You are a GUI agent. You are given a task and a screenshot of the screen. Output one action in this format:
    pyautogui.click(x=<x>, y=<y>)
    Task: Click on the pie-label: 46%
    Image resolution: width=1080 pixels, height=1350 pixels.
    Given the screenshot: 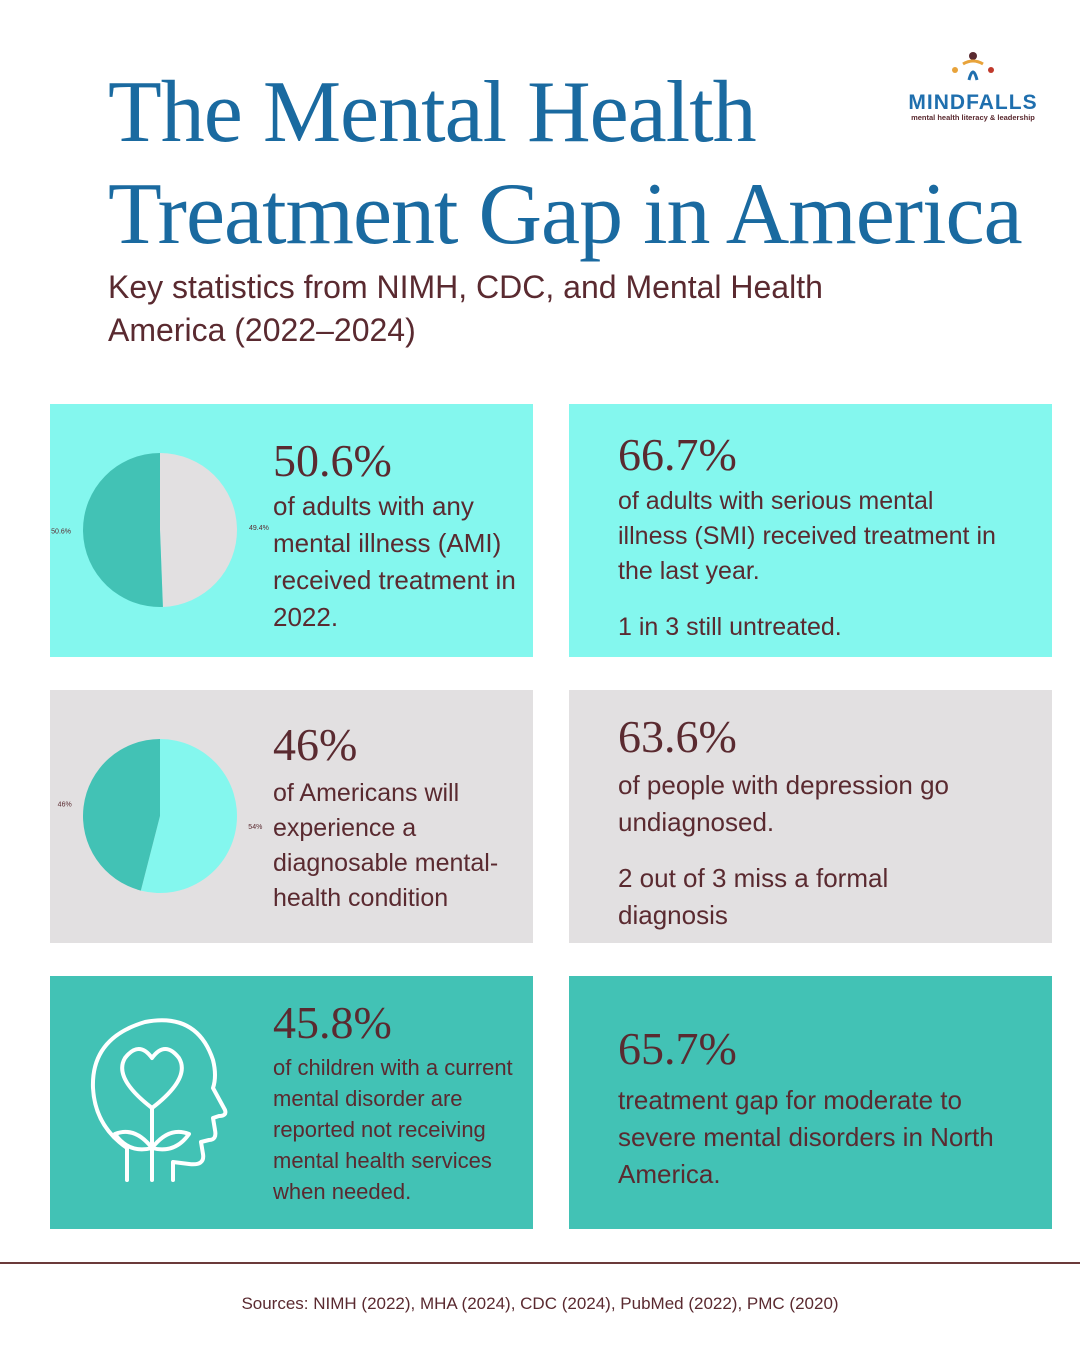 What is the action you would take?
    pyautogui.click(x=65, y=805)
    